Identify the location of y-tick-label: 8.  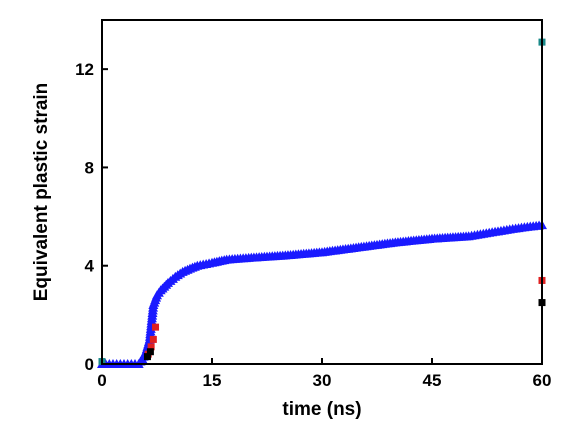
(89, 167).